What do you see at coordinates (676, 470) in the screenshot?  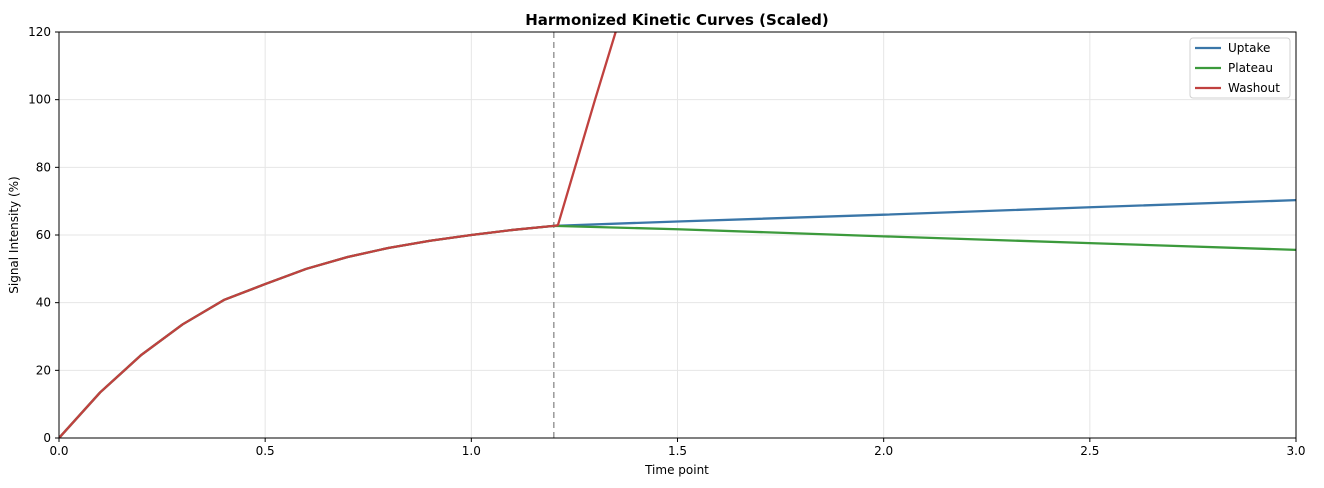 I see `x-axis-label: Time point` at bounding box center [676, 470].